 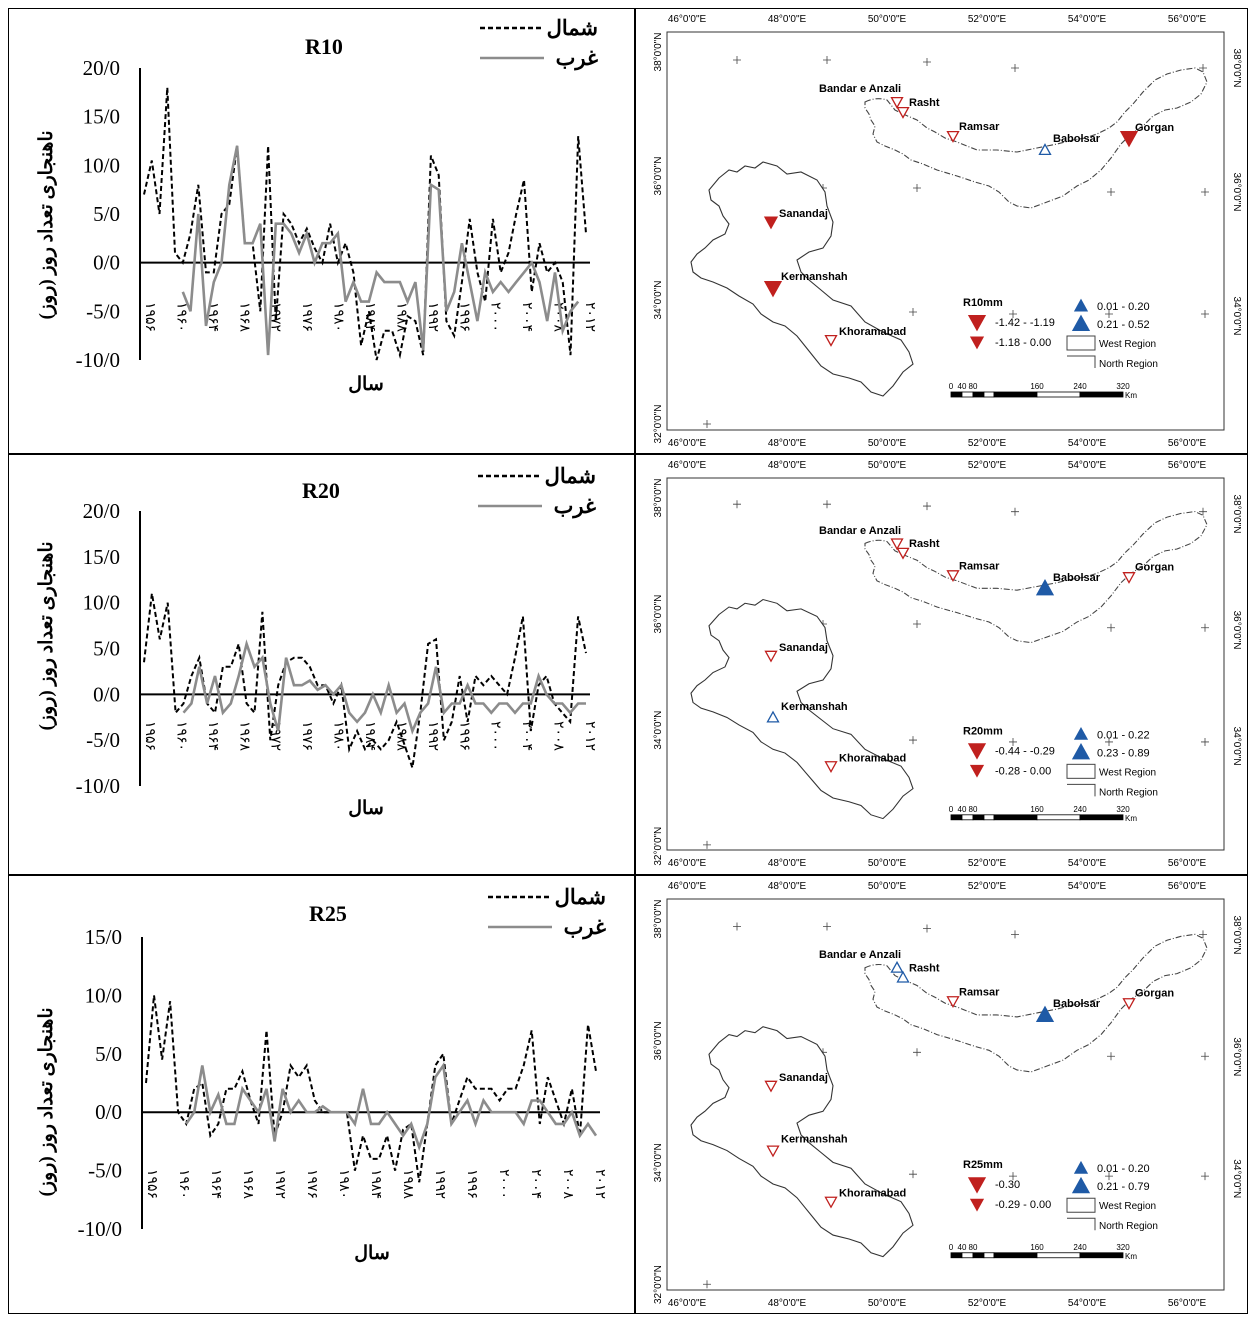 I want to click on legend-symbol-pos1, so click(x=1081, y=305).